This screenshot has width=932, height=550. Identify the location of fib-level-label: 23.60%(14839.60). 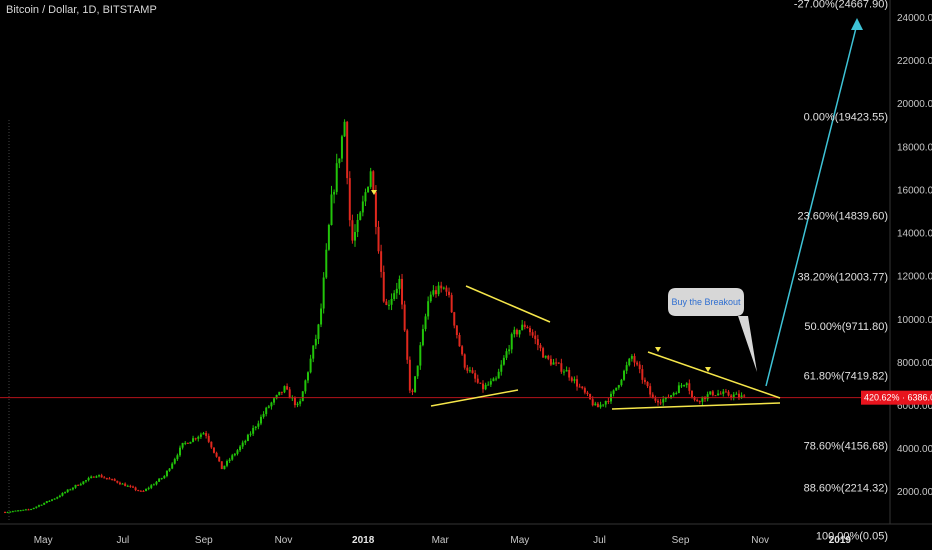
(842, 216).